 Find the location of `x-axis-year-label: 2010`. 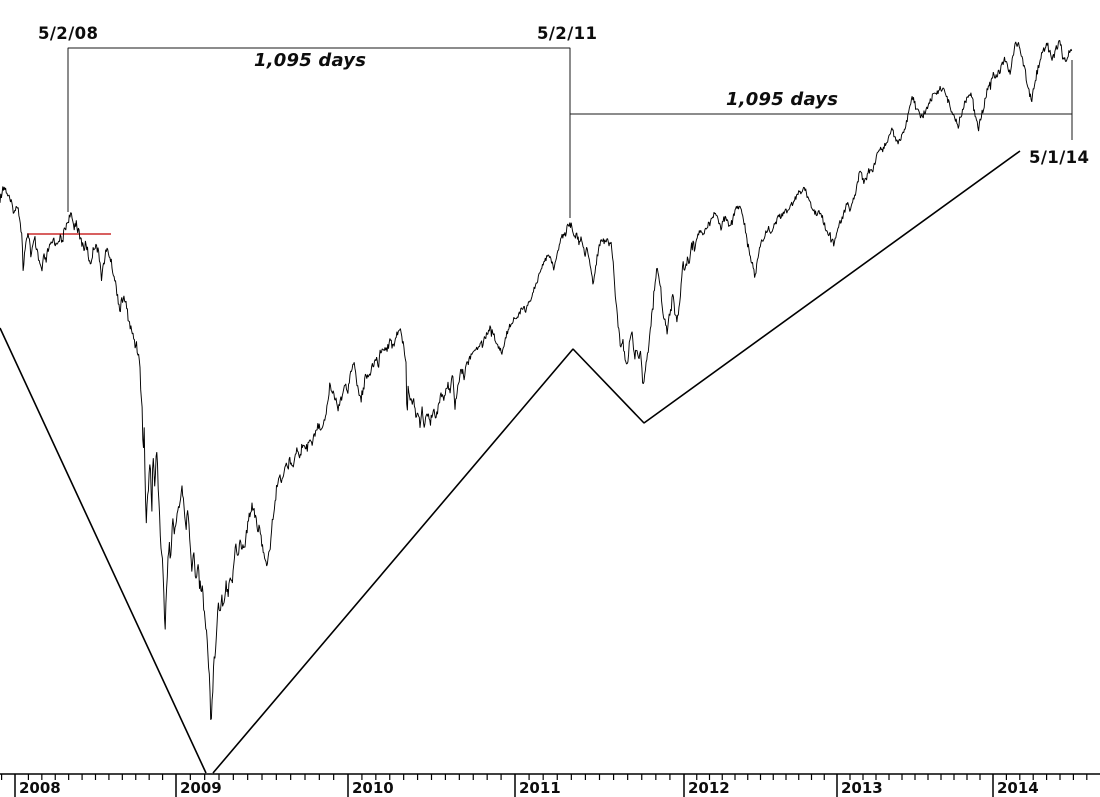

x-axis-year-label: 2010 is located at coordinates (373, 788).